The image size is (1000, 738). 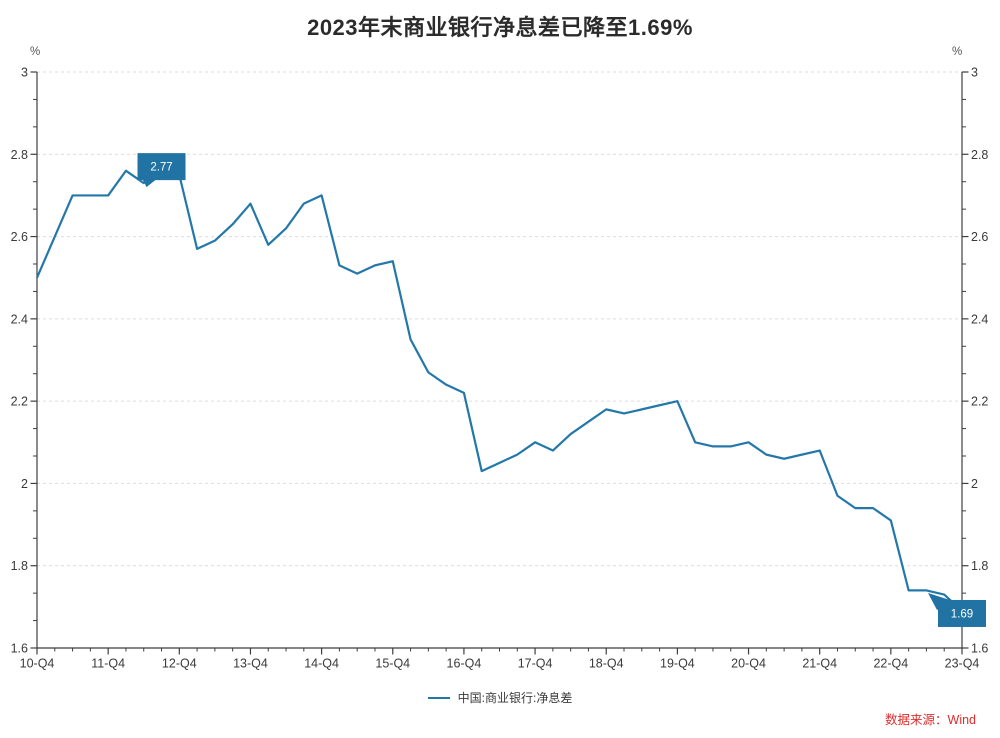 I want to click on svg-text: 18-Q4, so click(x=606, y=664).